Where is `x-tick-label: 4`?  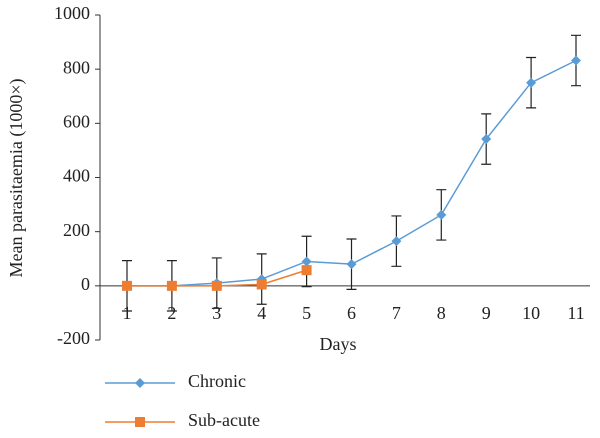 x-tick-label: 4 is located at coordinates (261, 313).